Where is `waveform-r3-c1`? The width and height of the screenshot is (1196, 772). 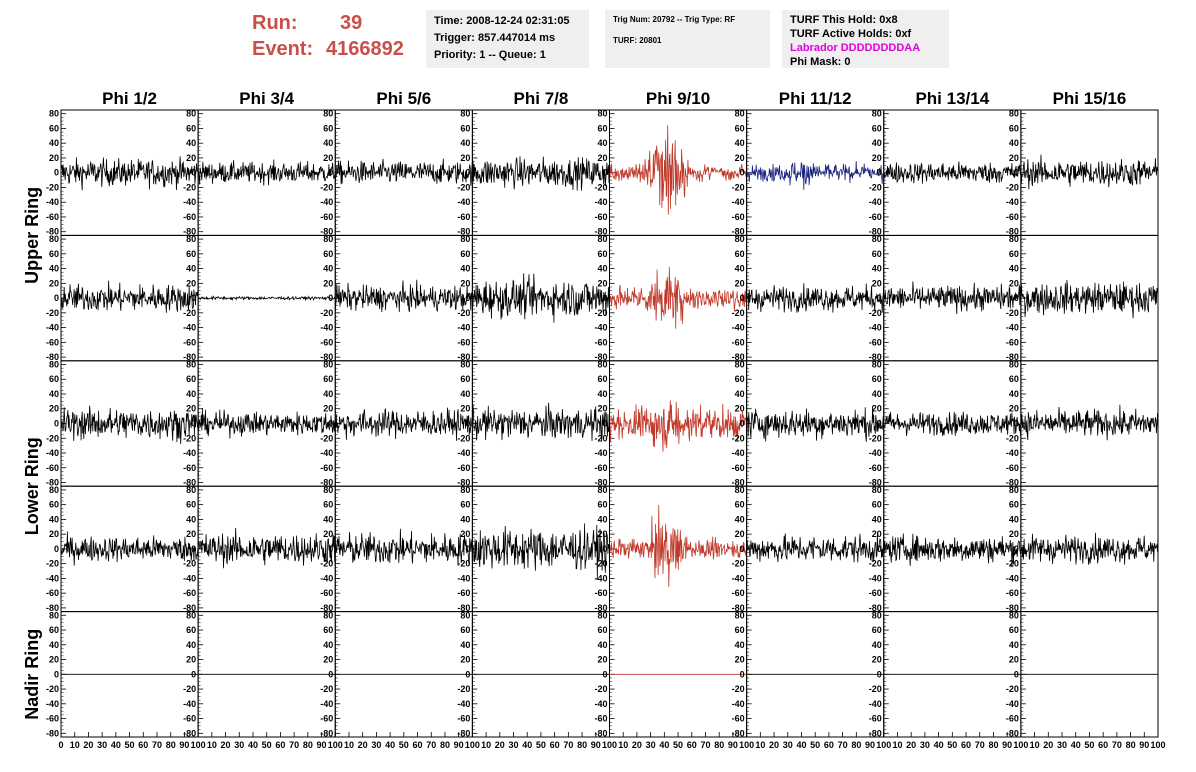 waveform-r3-c1 is located at coordinates (129, 425).